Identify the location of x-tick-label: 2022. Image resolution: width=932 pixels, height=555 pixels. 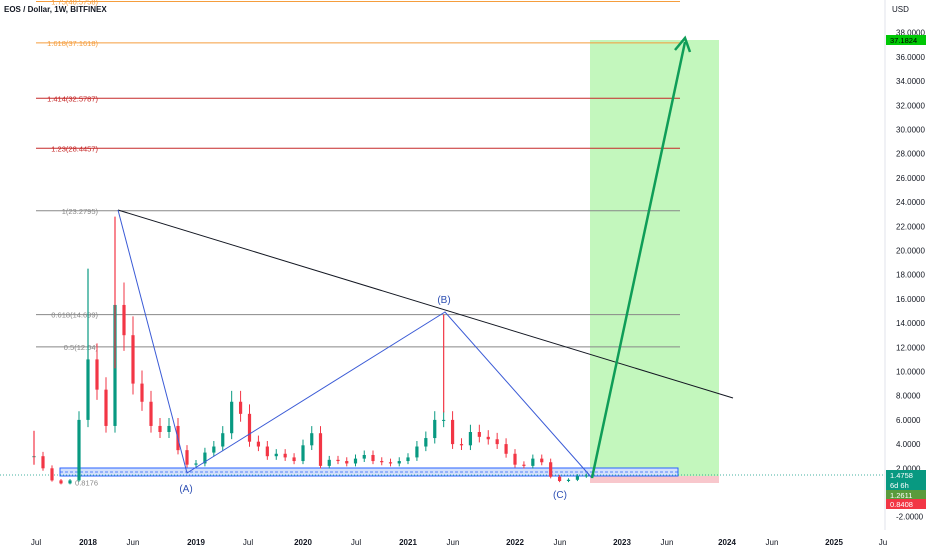
(515, 542).